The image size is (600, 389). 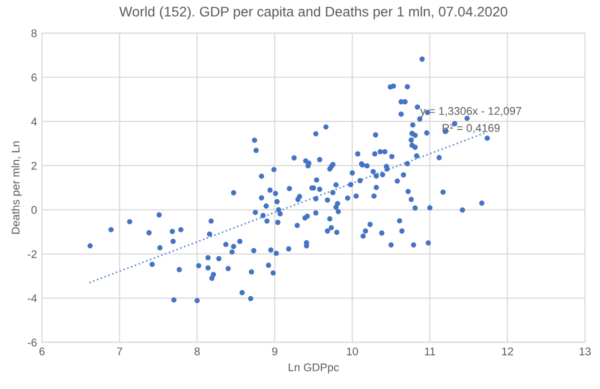 I want to click on annotation: R² = 0,4169, so click(x=471, y=129).